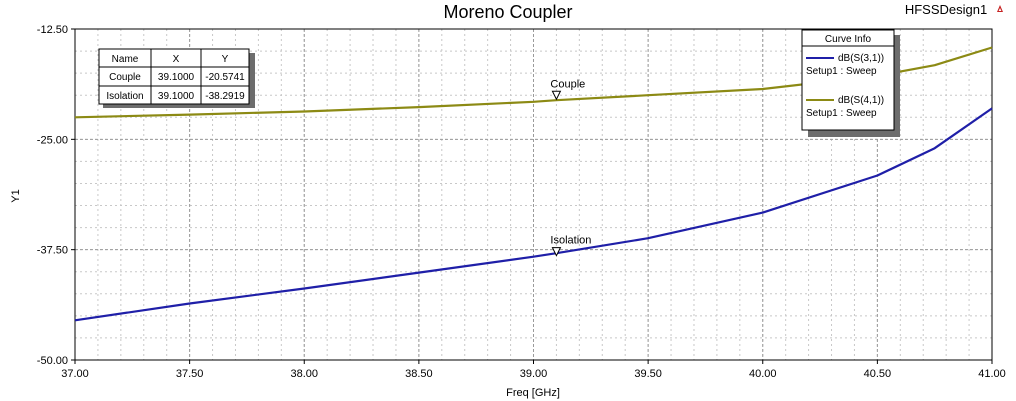 The width and height of the screenshot is (1016, 401). What do you see at coordinates (763, 374) in the screenshot?
I see `x-tick-label: 40.00` at bounding box center [763, 374].